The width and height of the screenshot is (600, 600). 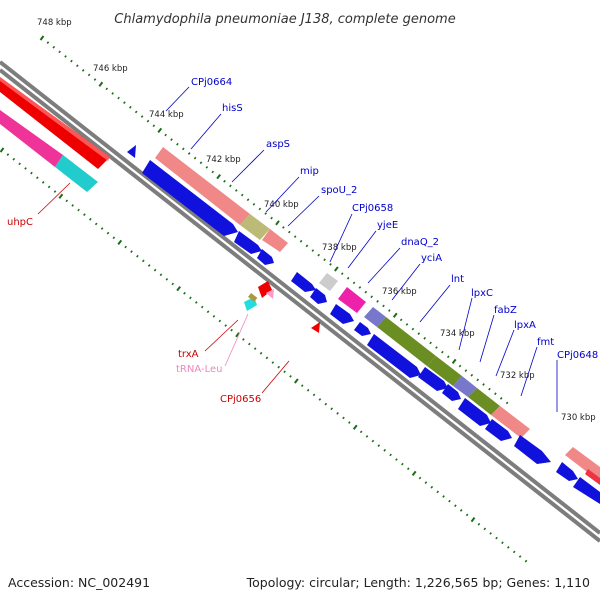 What do you see at coordinates (275, 240) in the screenshot?
I see `spoU-bar` at bounding box center [275, 240].